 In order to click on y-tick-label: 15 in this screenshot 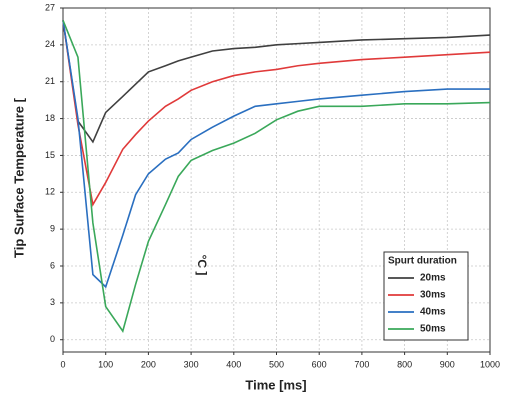, I will do `click(50, 155)`.